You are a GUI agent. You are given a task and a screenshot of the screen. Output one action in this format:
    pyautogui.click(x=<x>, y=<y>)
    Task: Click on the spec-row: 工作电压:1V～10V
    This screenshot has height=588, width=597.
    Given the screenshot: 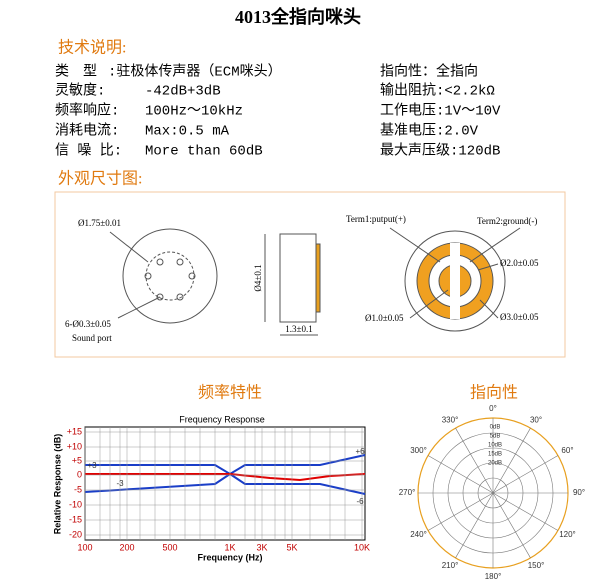 What is the action you would take?
    pyautogui.click(x=440, y=111)
    